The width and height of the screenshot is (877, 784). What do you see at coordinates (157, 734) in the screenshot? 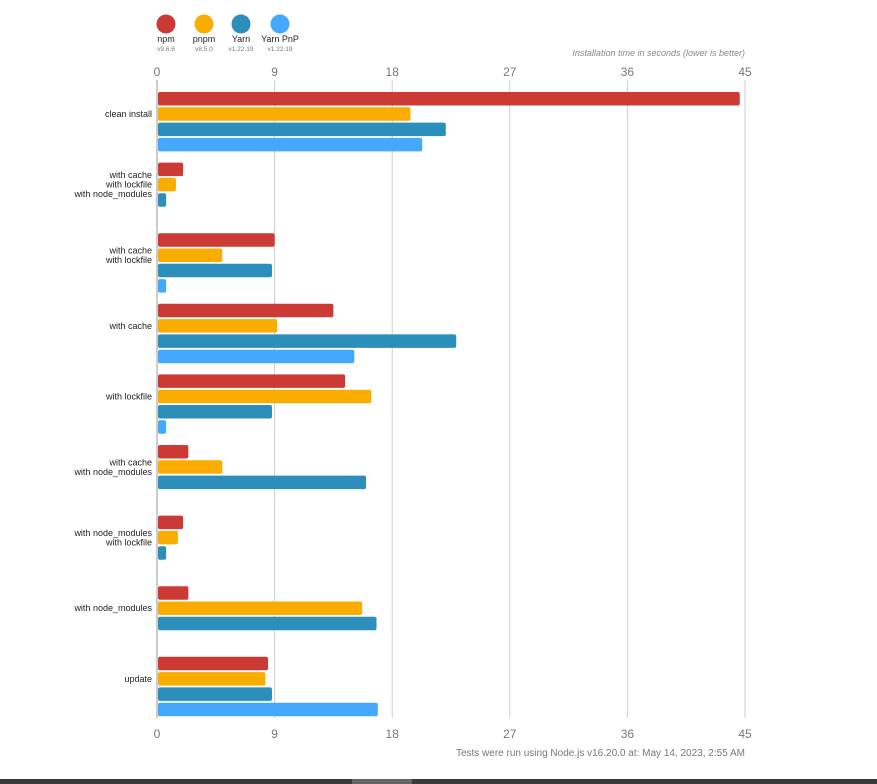
I see `x-tick-label-bottom: 0` at bounding box center [157, 734].